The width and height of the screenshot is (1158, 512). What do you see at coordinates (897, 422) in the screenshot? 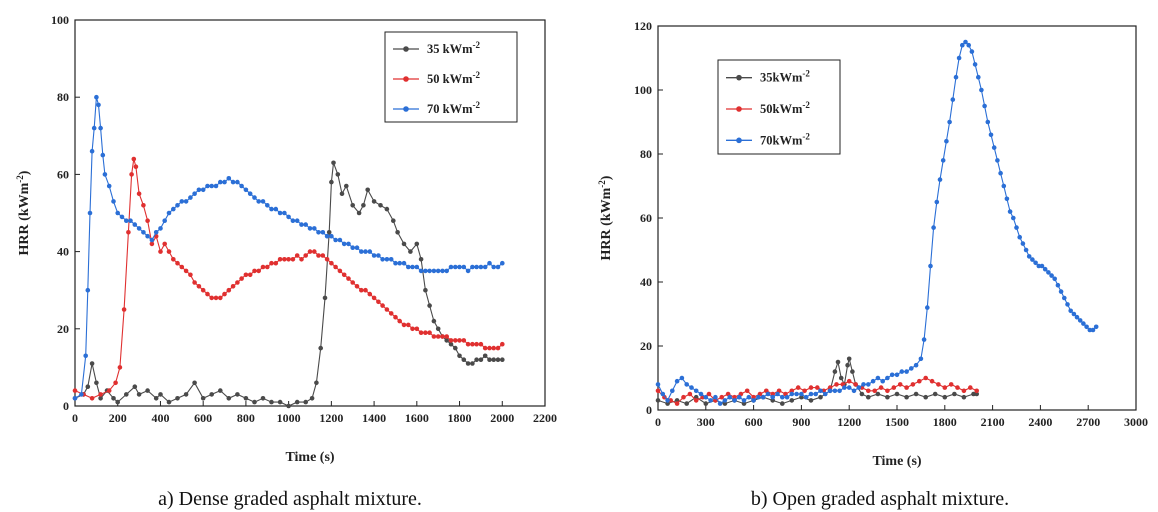
I see `x-tick-label: 1500` at bounding box center [897, 422].